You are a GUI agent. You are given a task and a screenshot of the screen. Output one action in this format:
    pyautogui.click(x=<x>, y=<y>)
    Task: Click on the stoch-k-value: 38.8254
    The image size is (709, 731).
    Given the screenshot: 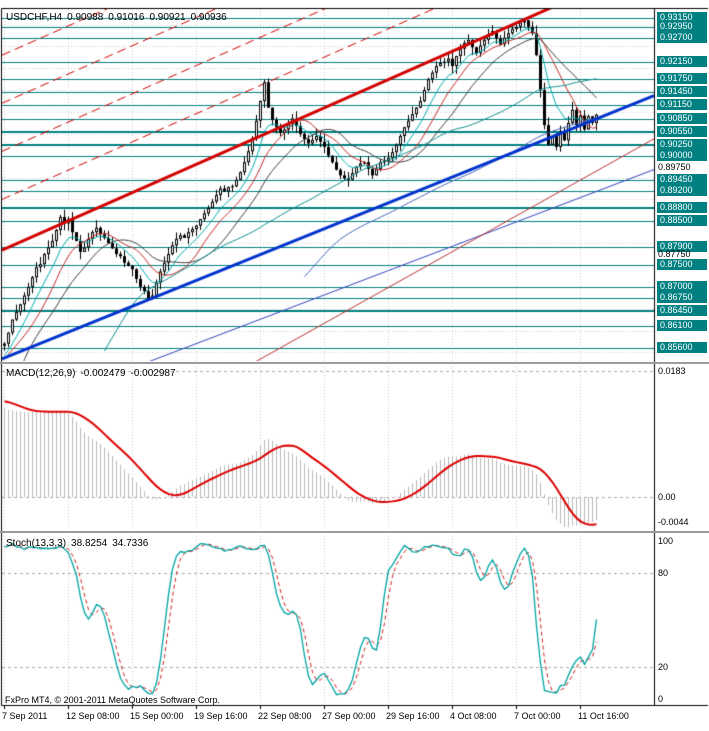 What is the action you would take?
    pyautogui.click(x=89, y=543)
    